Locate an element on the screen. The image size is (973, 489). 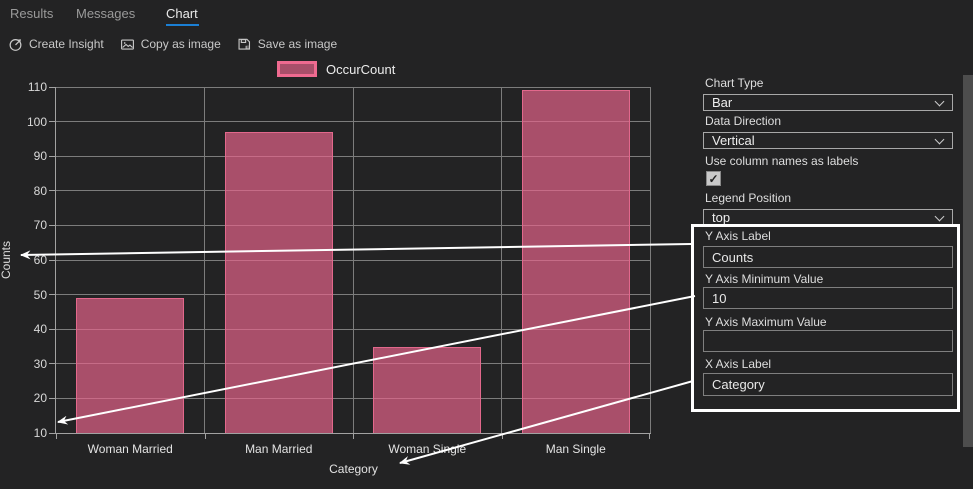
x-axis-label-label: X Axis Label is located at coordinates (738, 364).